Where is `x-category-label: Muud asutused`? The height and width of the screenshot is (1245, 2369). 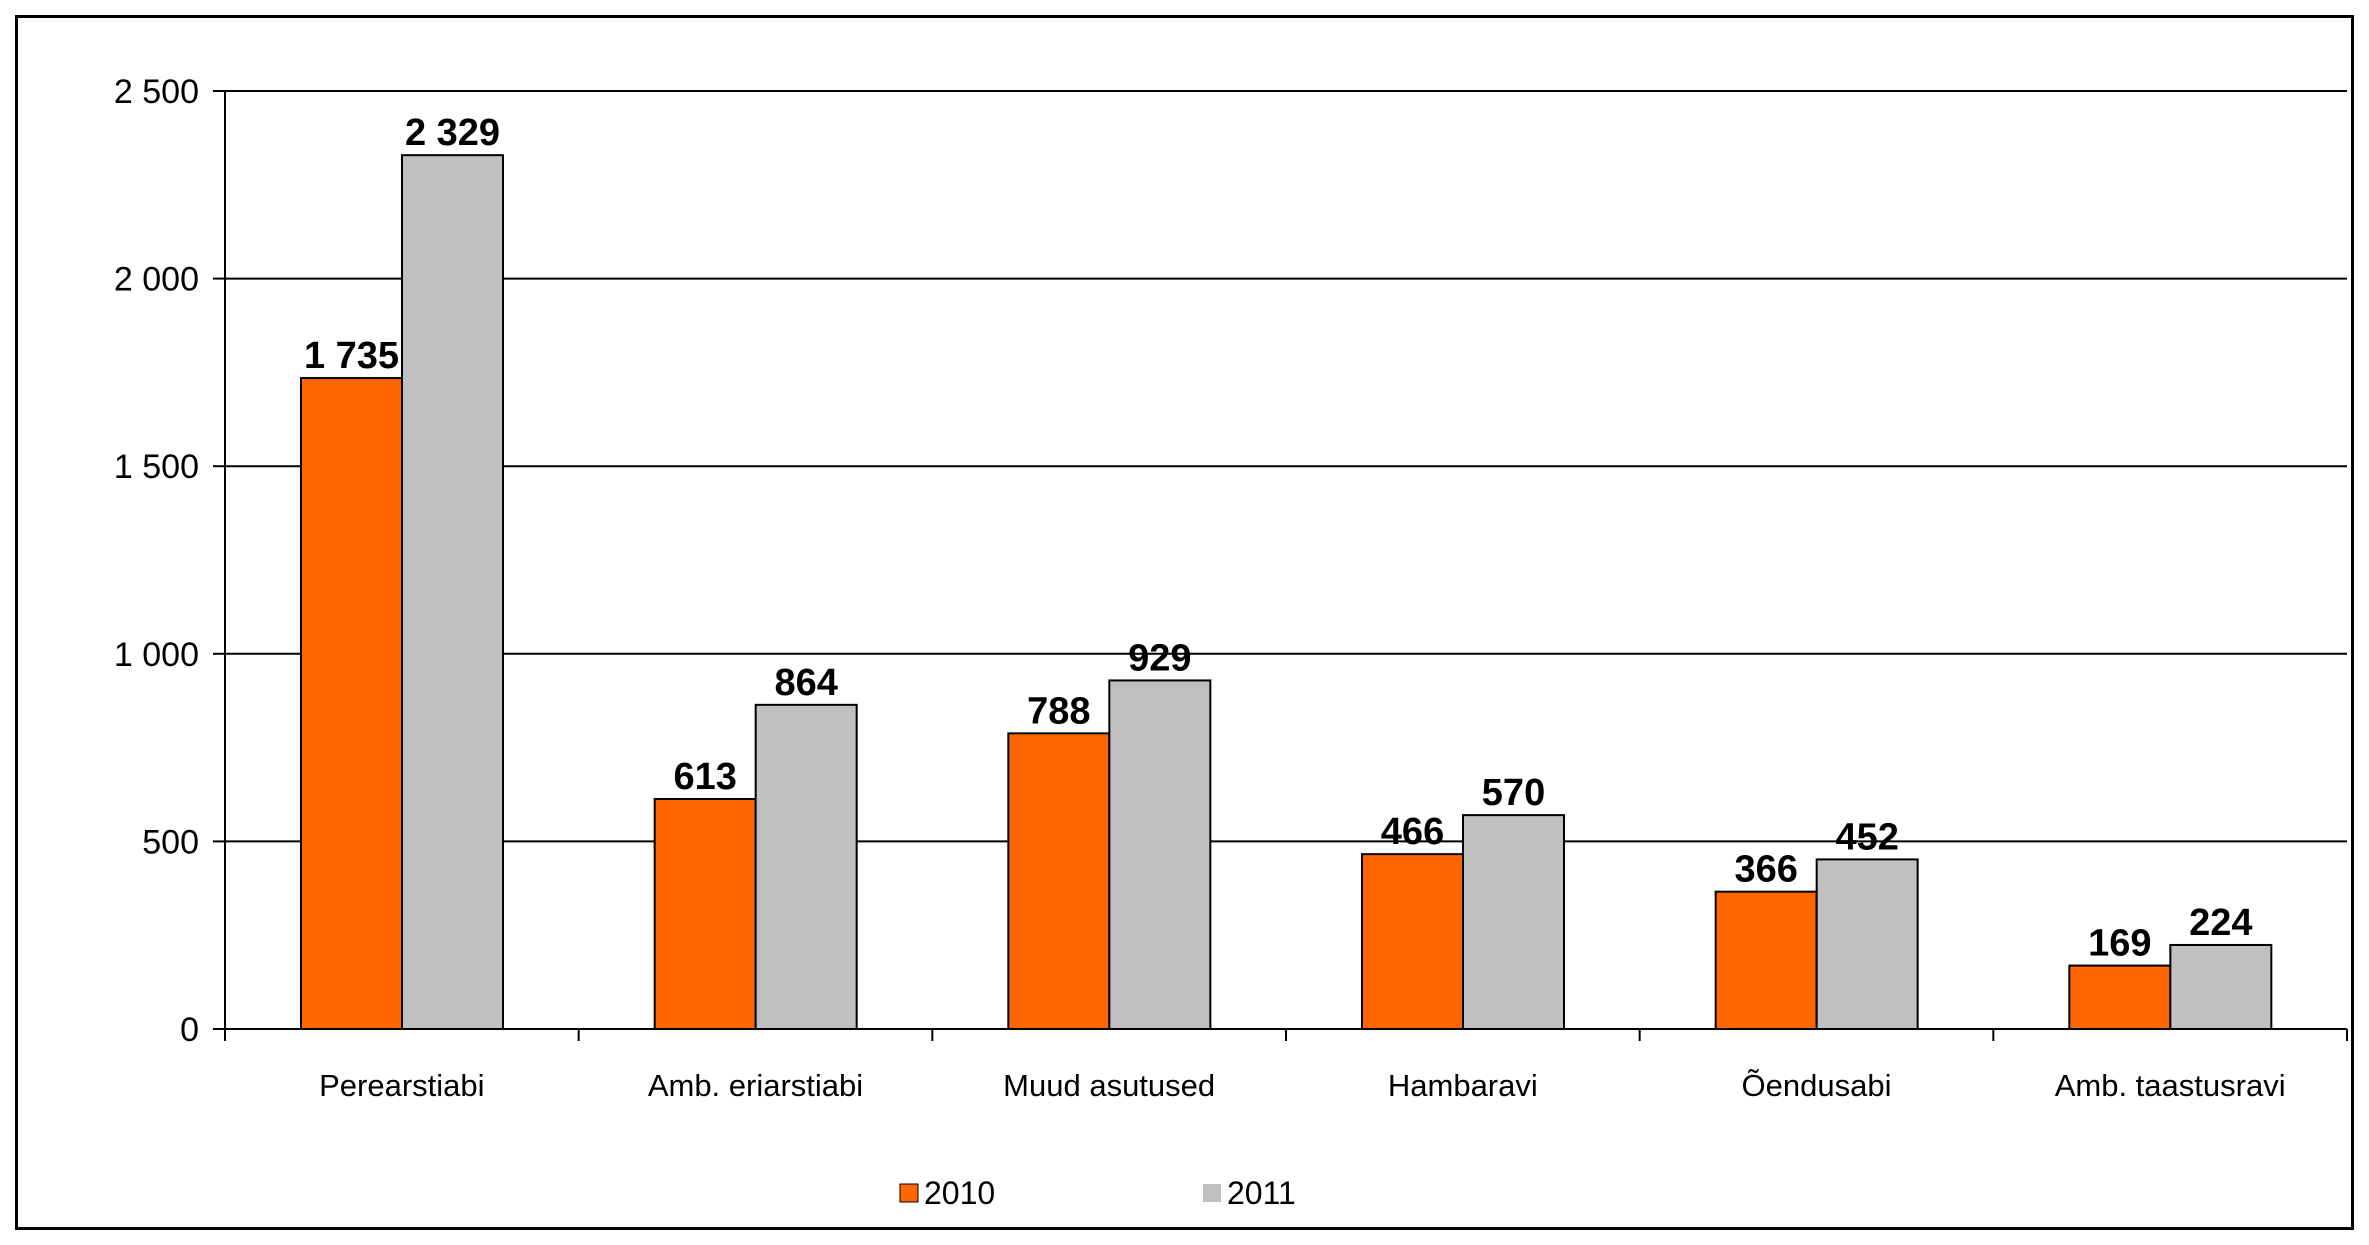
x-category-label: Muud asutused is located at coordinates (1109, 1085).